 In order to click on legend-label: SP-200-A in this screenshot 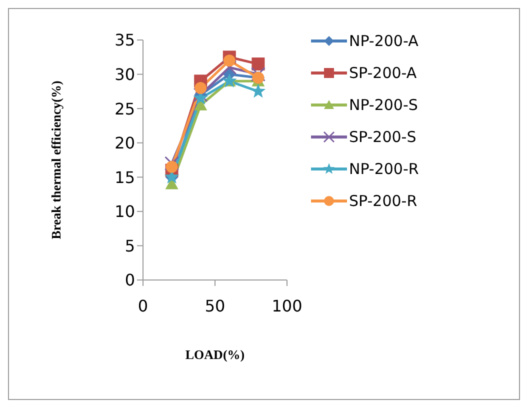, I will do `click(383, 73)`.